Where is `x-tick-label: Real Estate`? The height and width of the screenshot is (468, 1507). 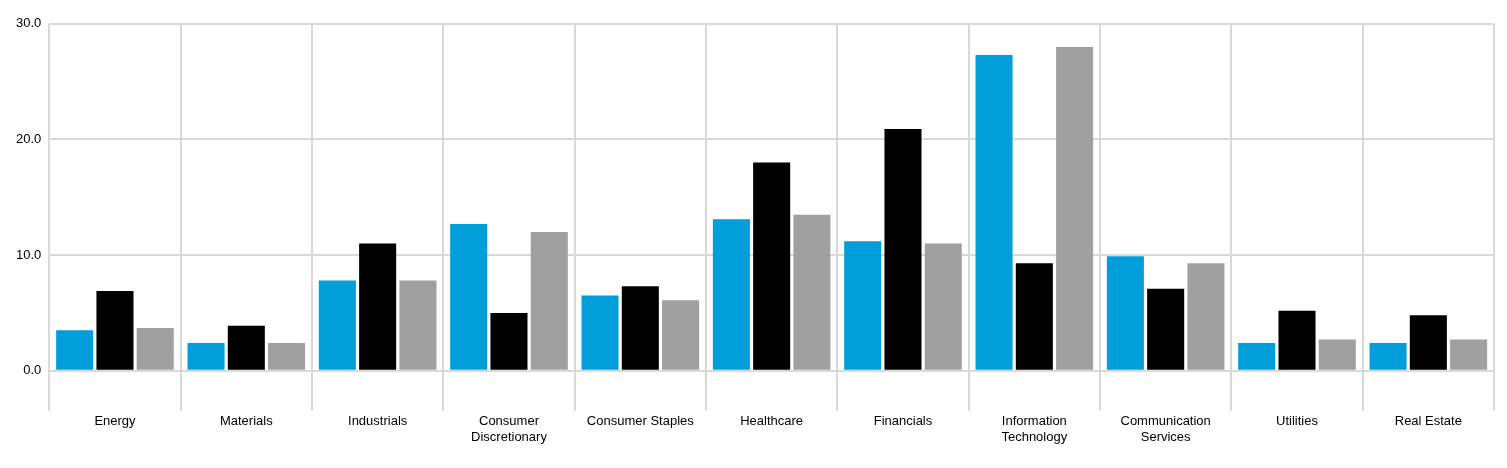 x-tick-label: Real Estate is located at coordinates (1428, 421).